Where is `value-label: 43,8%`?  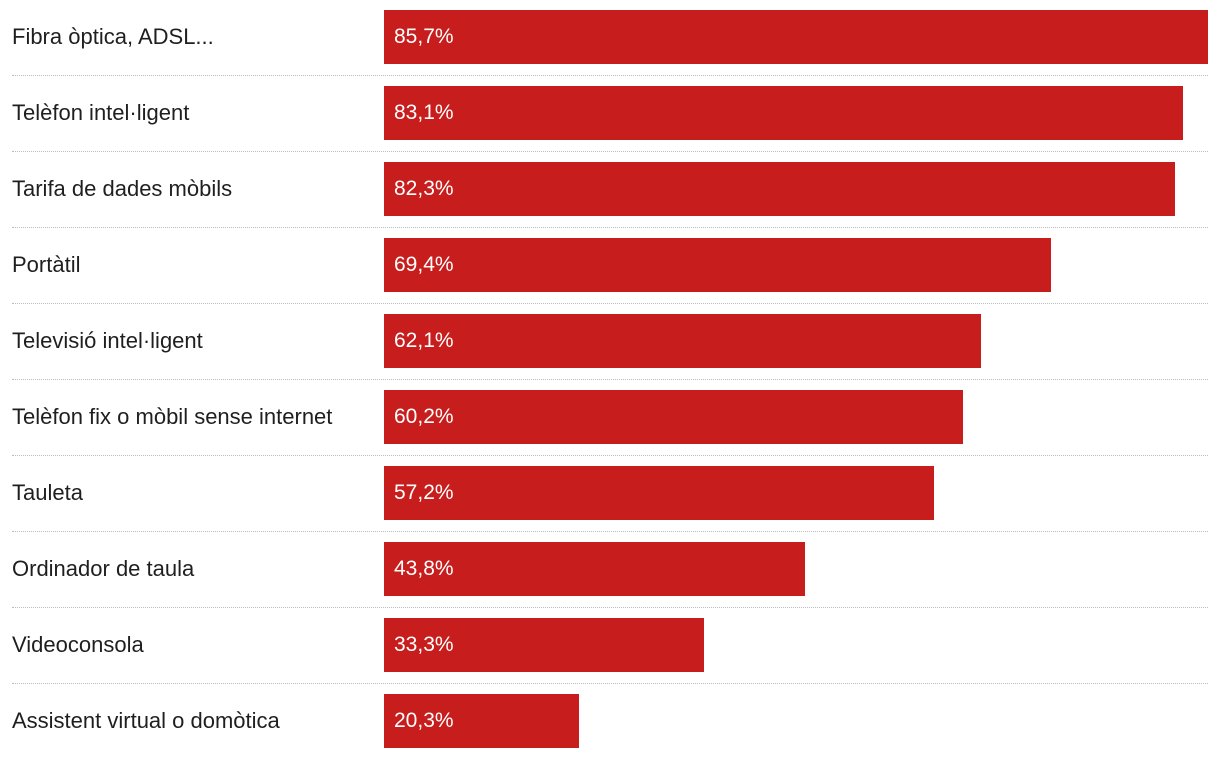 value-label: 43,8% is located at coordinates (424, 568).